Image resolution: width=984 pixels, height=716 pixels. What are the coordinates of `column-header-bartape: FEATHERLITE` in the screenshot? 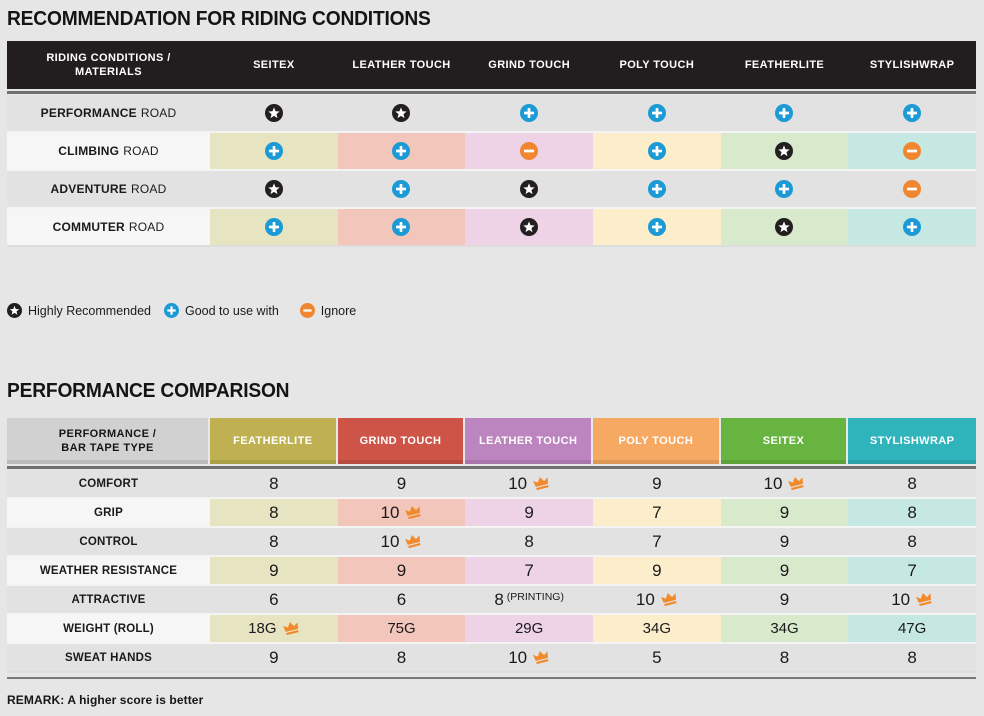 It's located at (274, 441).